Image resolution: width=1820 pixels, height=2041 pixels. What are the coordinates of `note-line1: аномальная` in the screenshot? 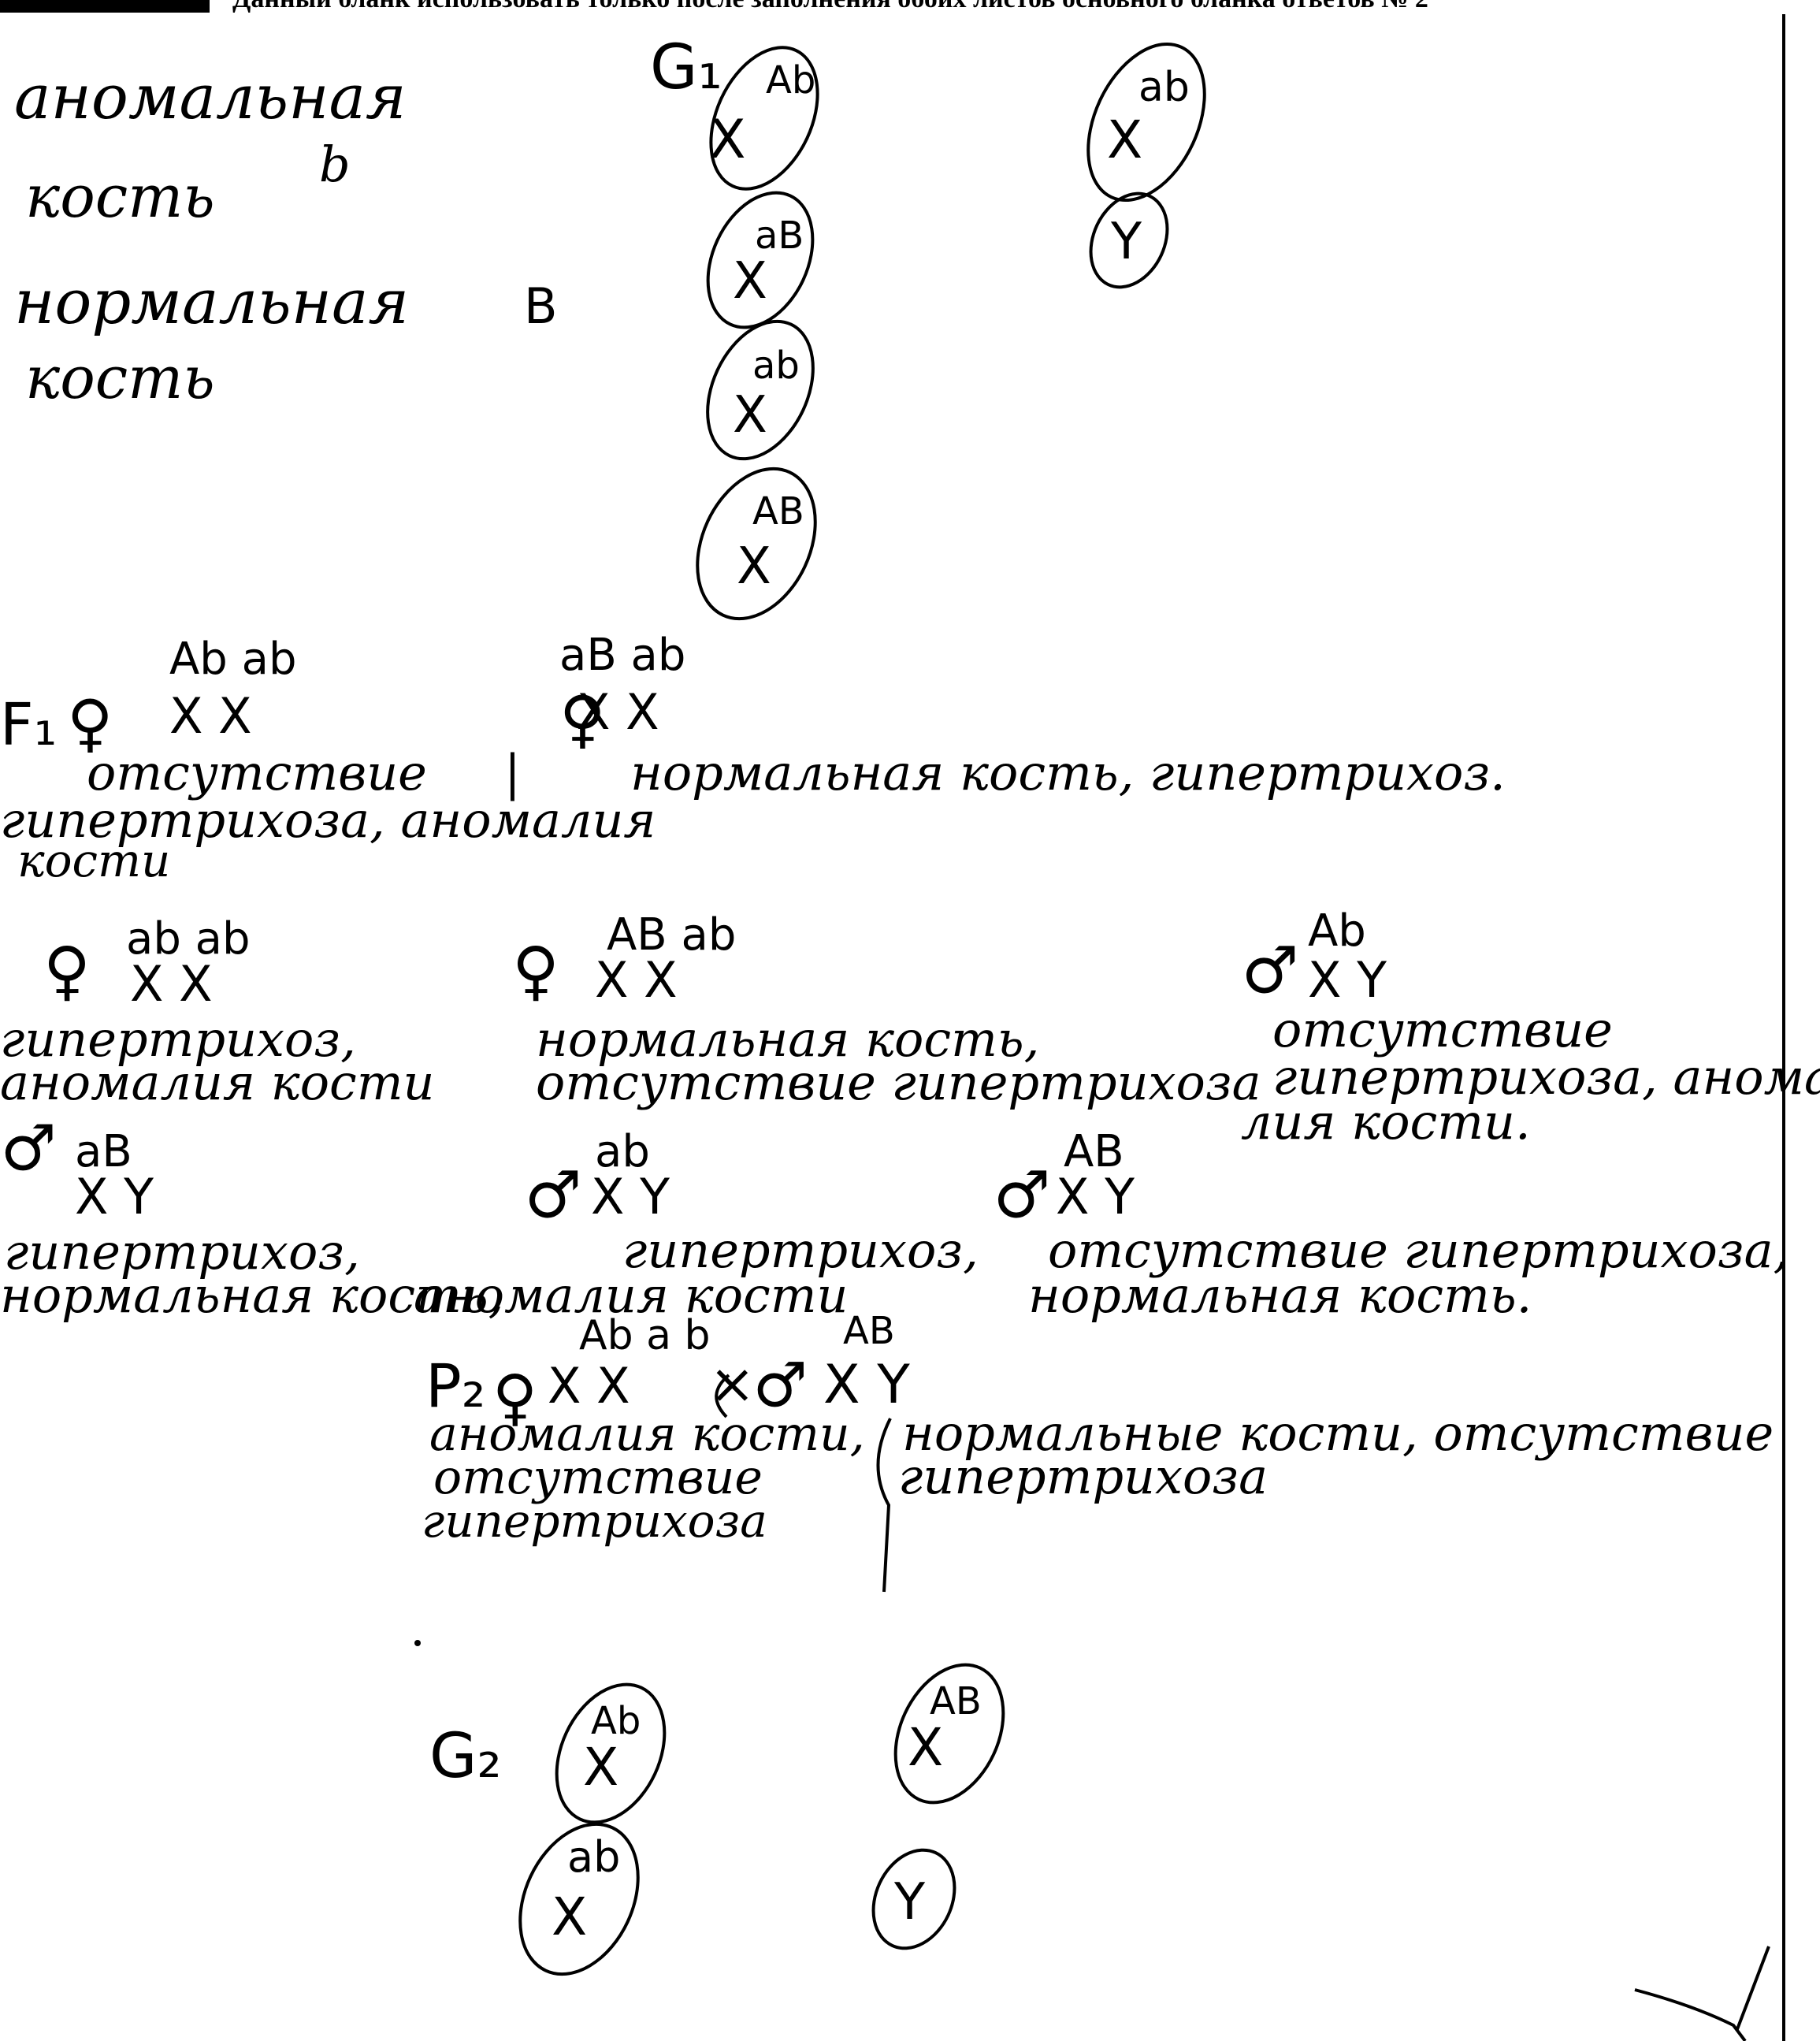 It's located at (210, 98).